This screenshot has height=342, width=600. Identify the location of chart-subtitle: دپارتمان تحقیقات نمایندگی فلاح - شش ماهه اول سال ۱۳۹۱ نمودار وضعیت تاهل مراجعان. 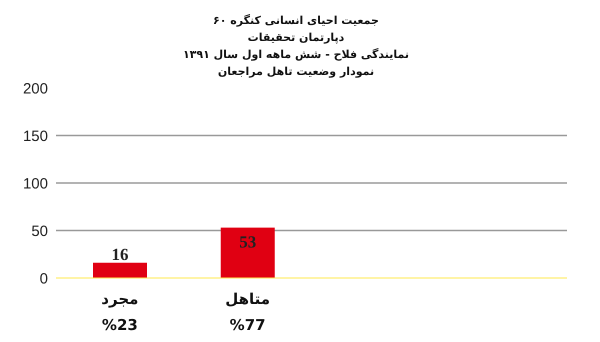
(296, 54).